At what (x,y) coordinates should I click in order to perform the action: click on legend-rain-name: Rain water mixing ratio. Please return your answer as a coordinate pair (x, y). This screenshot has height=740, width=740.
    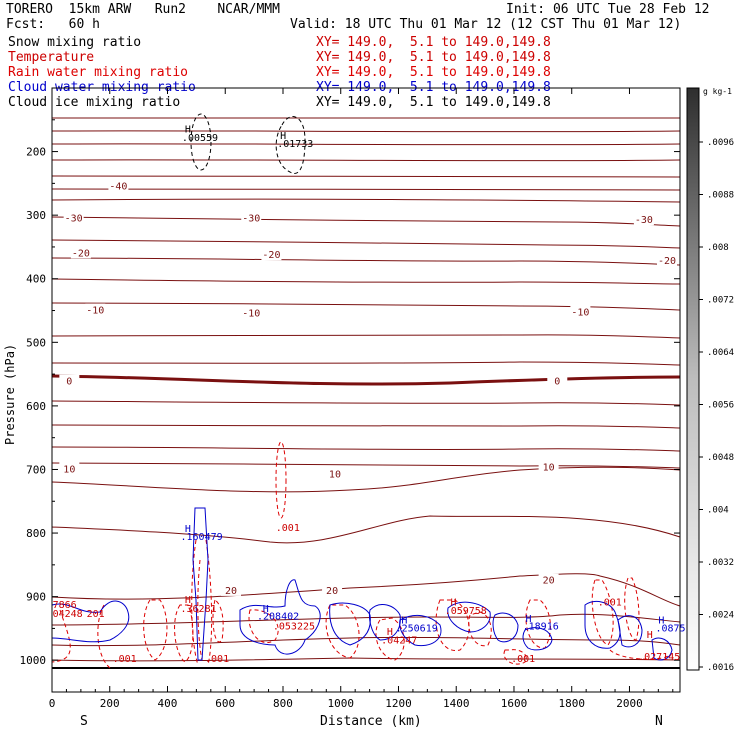
    Looking at the image, I should click on (98, 72).